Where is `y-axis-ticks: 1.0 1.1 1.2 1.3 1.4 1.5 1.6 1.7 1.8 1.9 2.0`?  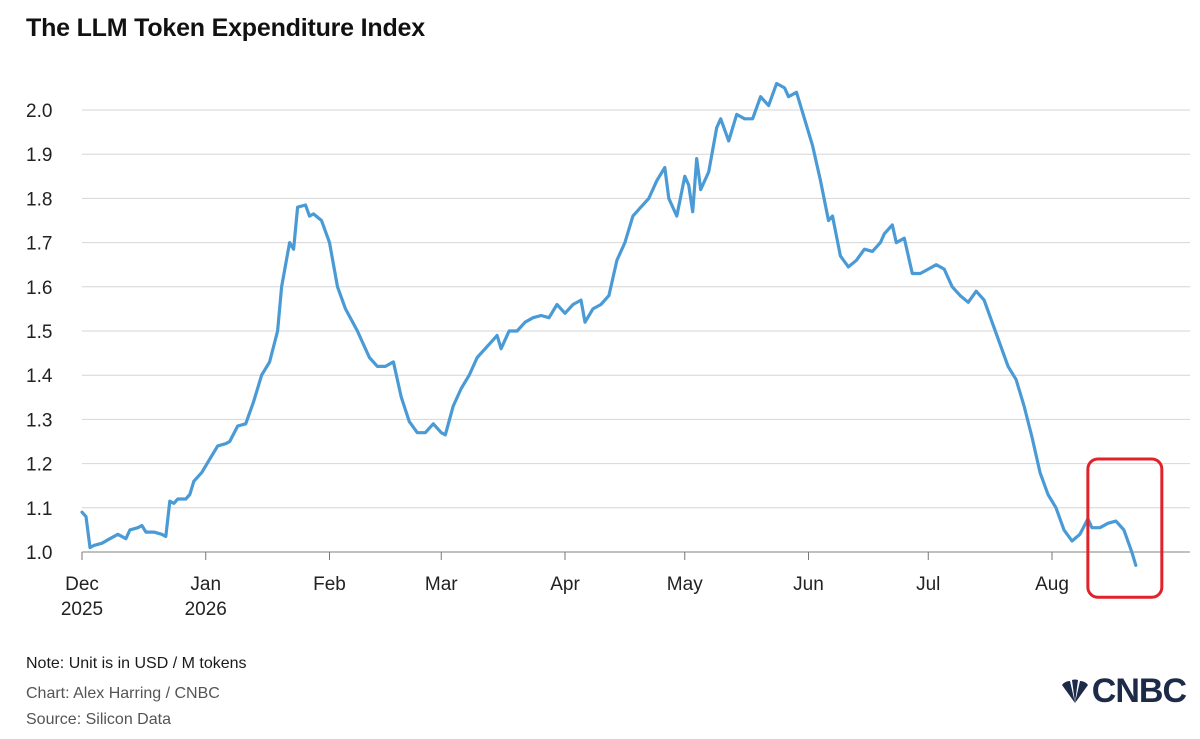
y-axis-ticks: 1.0 1.1 1.2 1.3 1.4 1.5 1.6 1.7 1.8 1.9 2.0 is located at coordinates (39, 332).